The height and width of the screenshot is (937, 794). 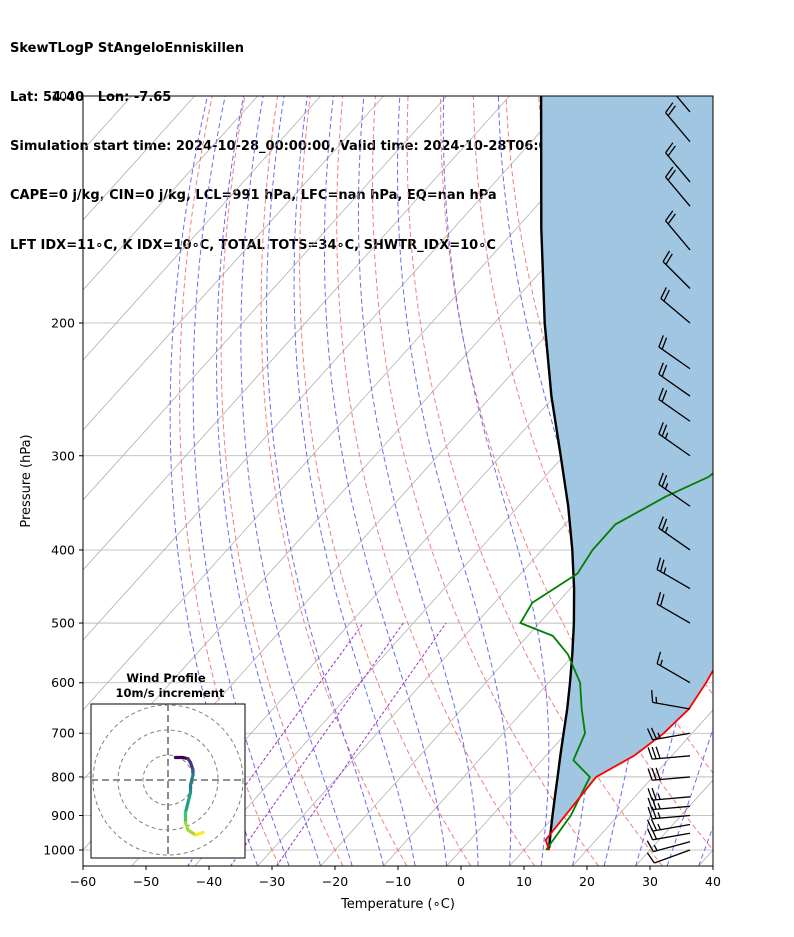 What do you see at coordinates (63, 623) in the screenshot?
I see `y-tick-label: 500` at bounding box center [63, 623].